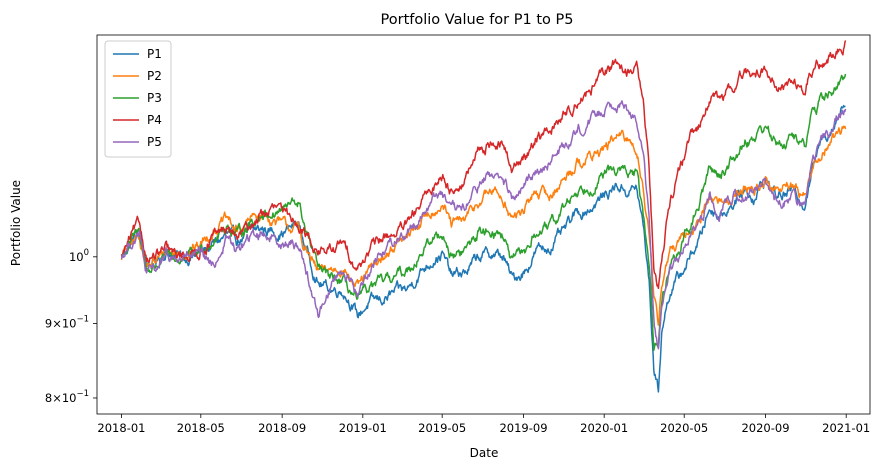  Describe the element at coordinates (201, 428) in the screenshot. I see `x-tick-label: 2018-05` at that location.